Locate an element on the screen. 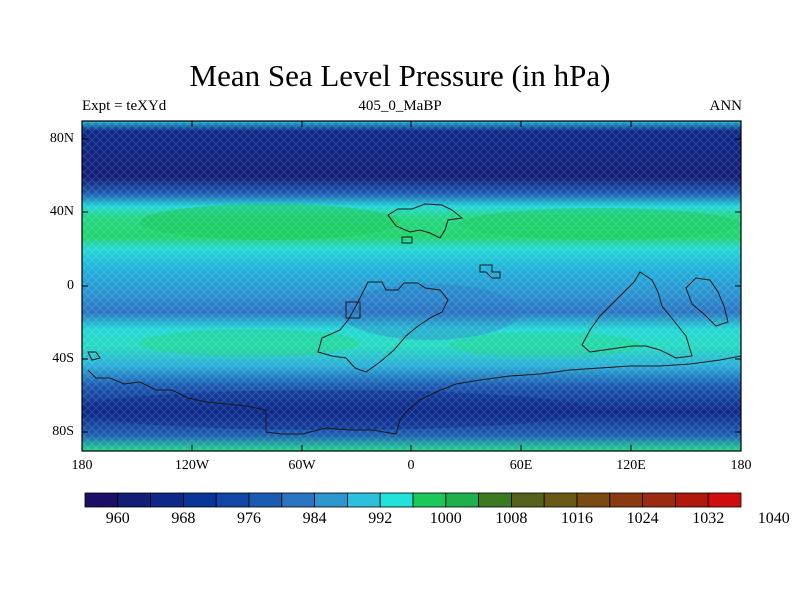 The image size is (800, 600). colorbar-label: 1040 is located at coordinates (773, 518).